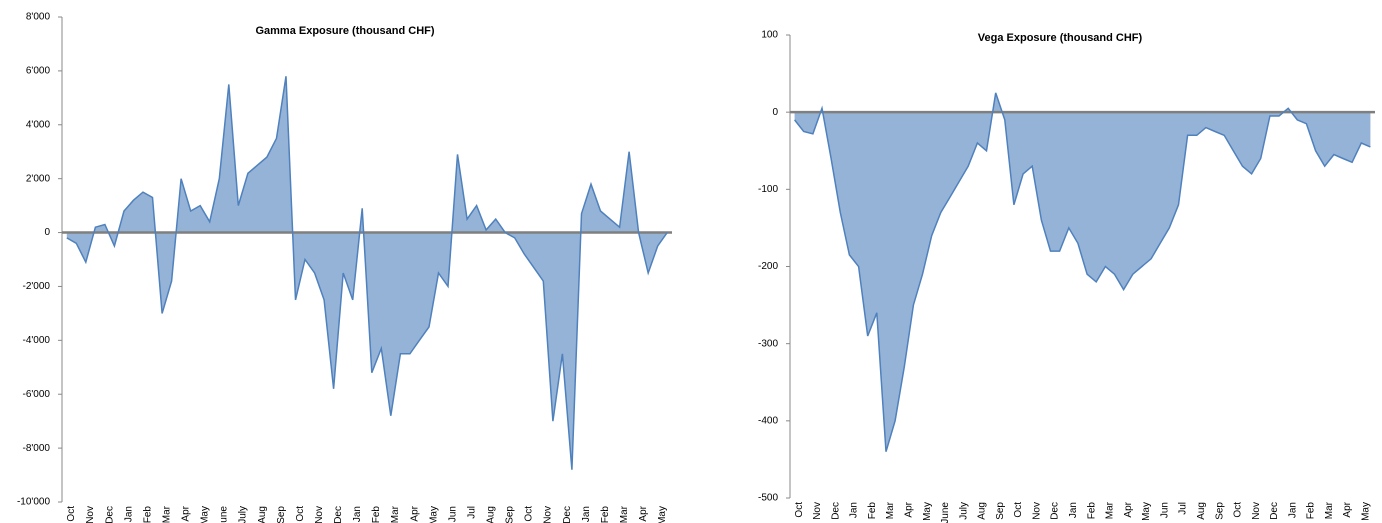 The image size is (1382, 523). Describe the element at coordinates (768, 189) in the screenshot. I see `y-tick-label: -100` at that location.